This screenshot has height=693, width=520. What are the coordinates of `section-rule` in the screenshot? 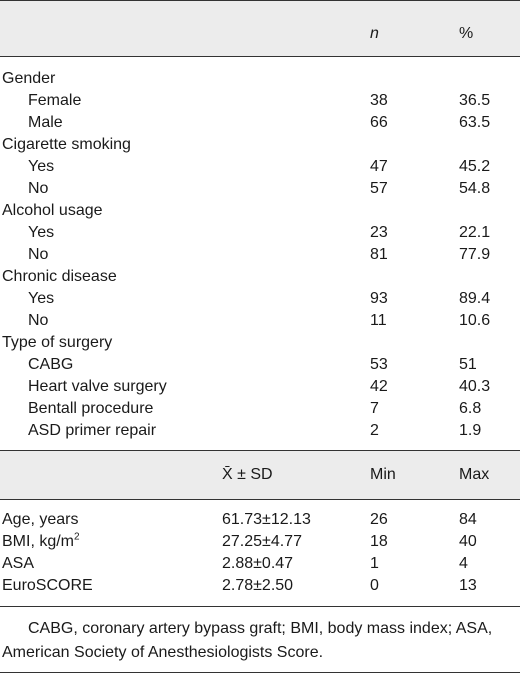 It's located at (260, 450).